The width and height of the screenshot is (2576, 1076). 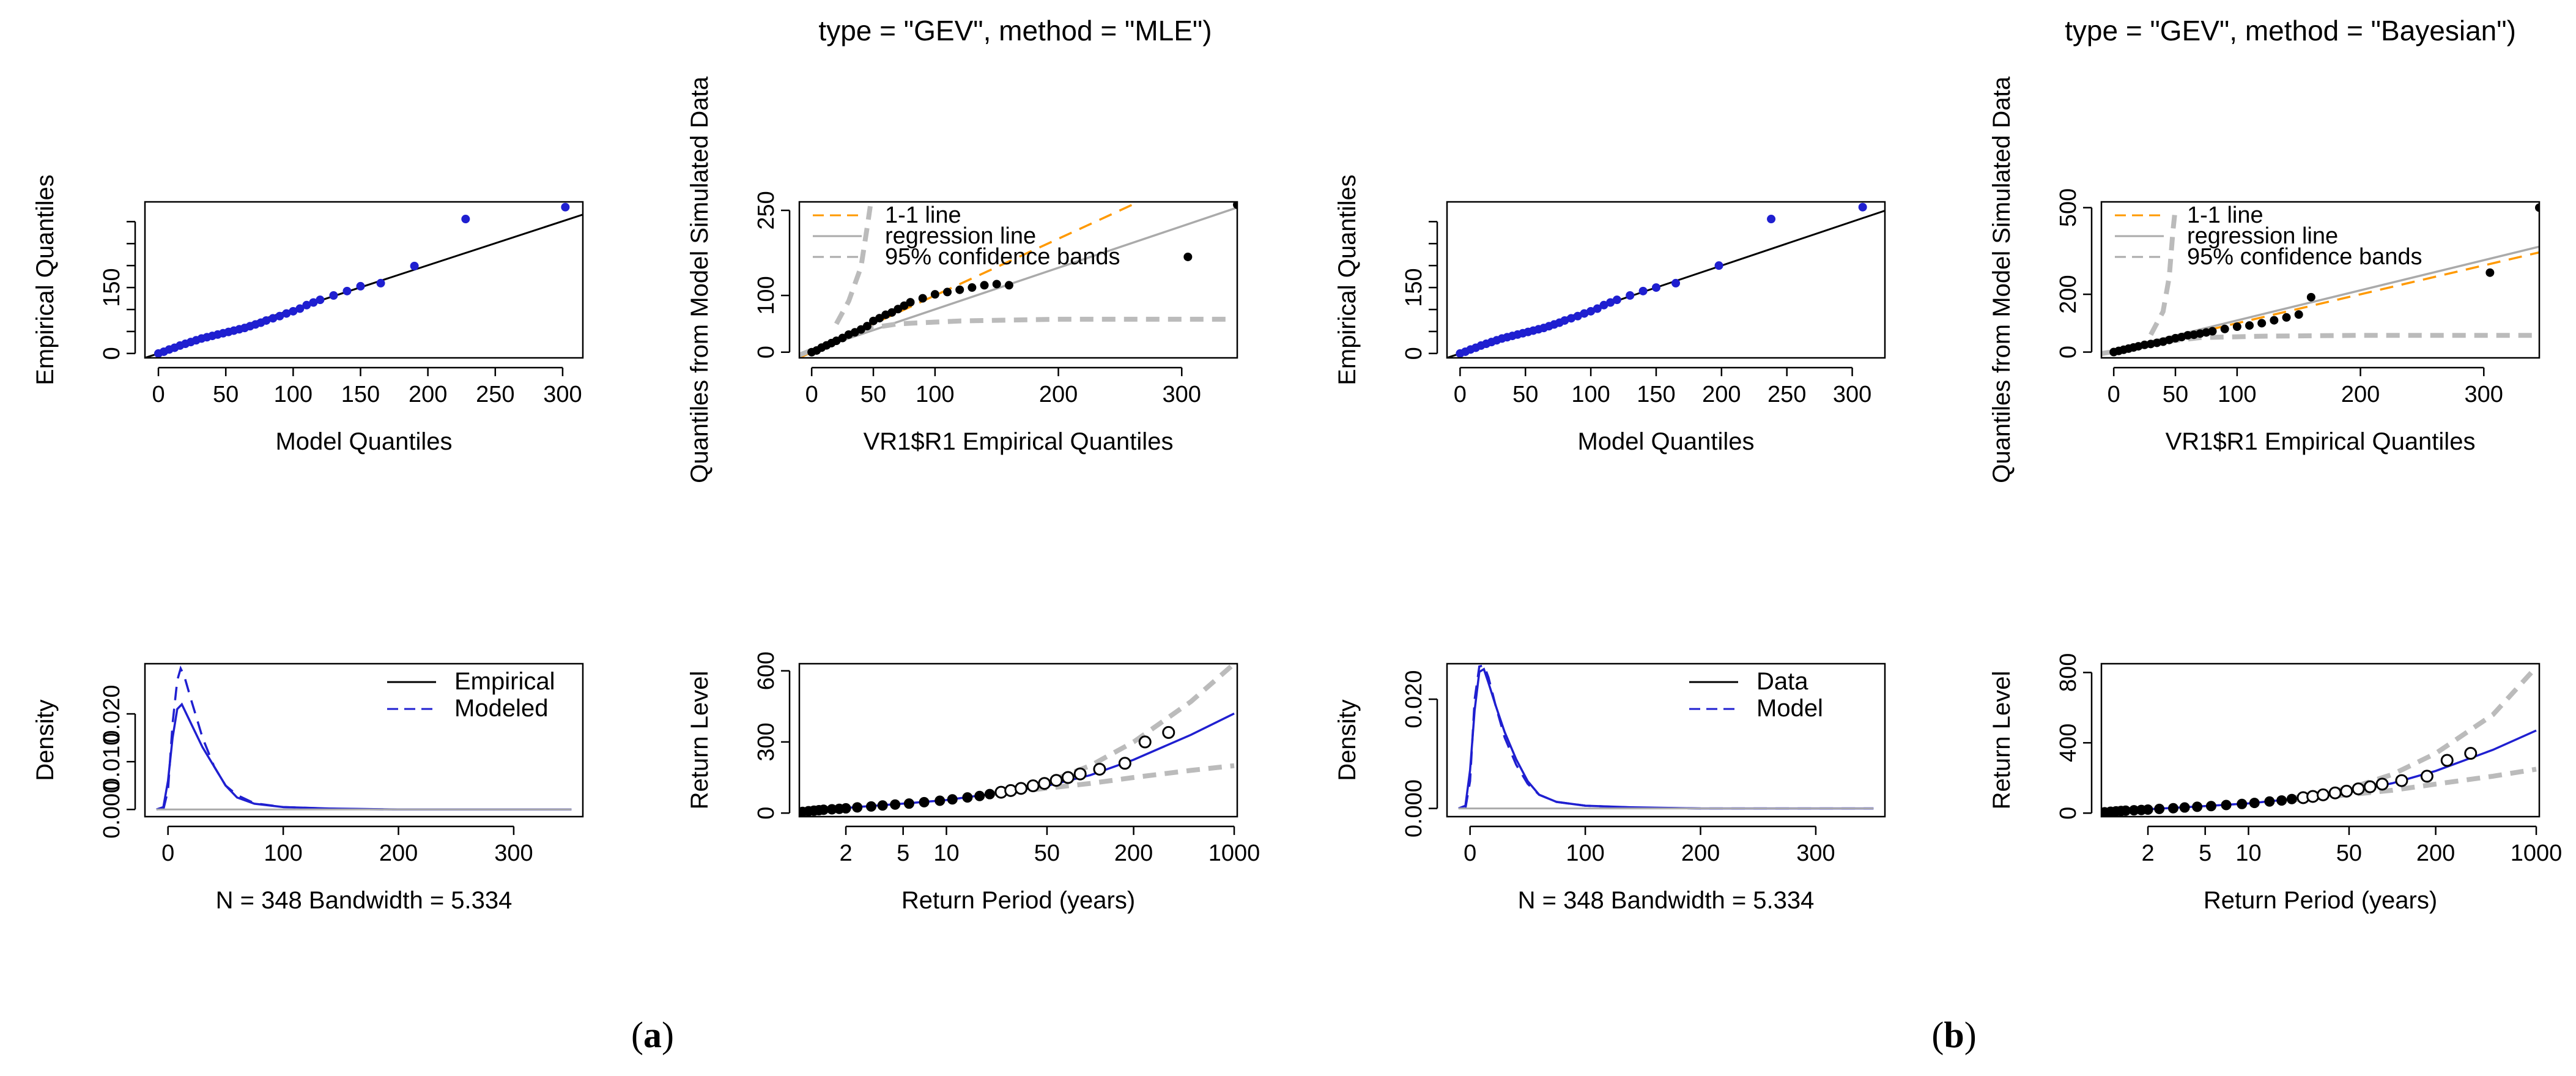 What do you see at coordinates (2320, 280) in the screenshot?
I see `plot-frame-b-qq-sim` at bounding box center [2320, 280].